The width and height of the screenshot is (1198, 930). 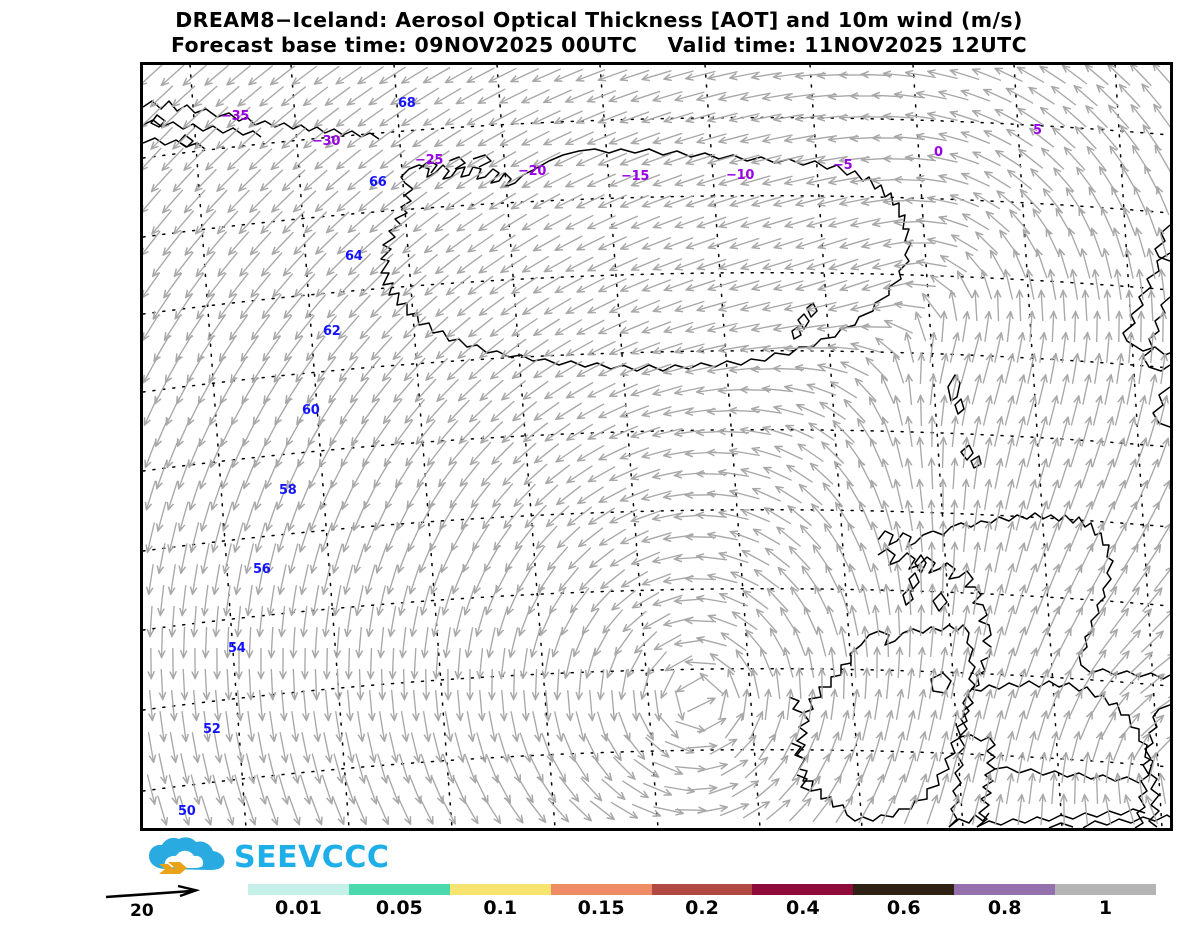 I want to click on colorbar-segment, so click(x=298, y=889).